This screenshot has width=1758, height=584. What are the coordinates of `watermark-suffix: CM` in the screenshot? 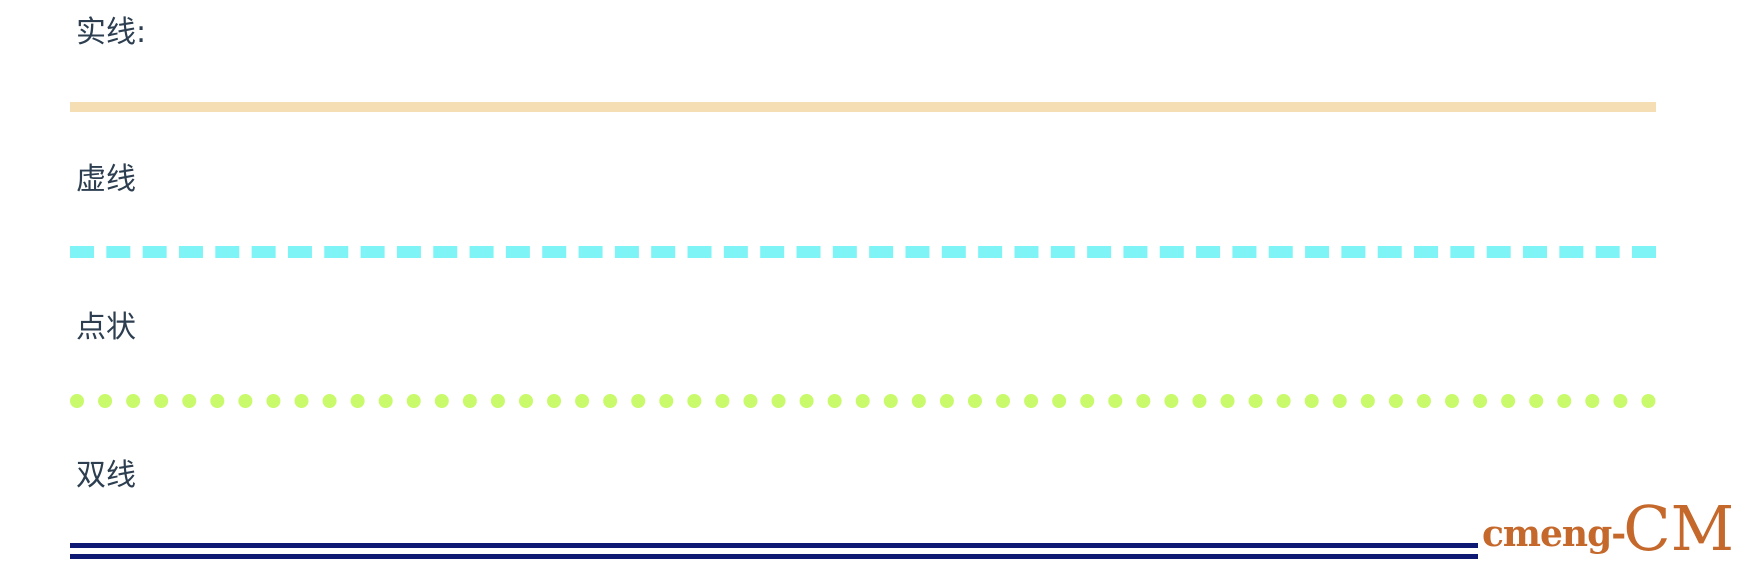 It's located at (1679, 528).